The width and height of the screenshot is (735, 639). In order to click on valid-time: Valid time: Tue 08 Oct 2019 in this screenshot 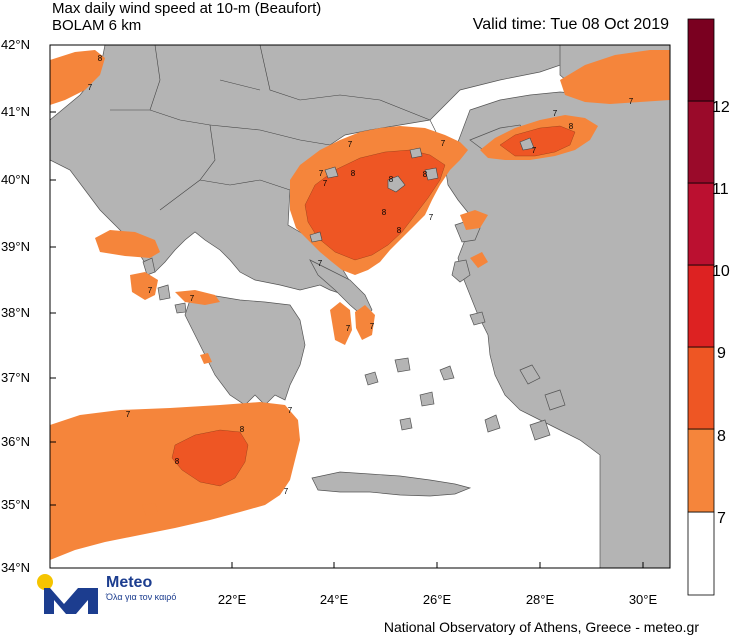, I will do `click(570, 24)`.